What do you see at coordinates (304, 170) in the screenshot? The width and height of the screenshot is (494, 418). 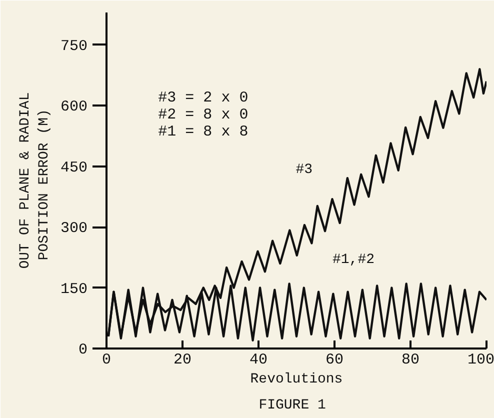 I see `text: #3` at bounding box center [304, 170].